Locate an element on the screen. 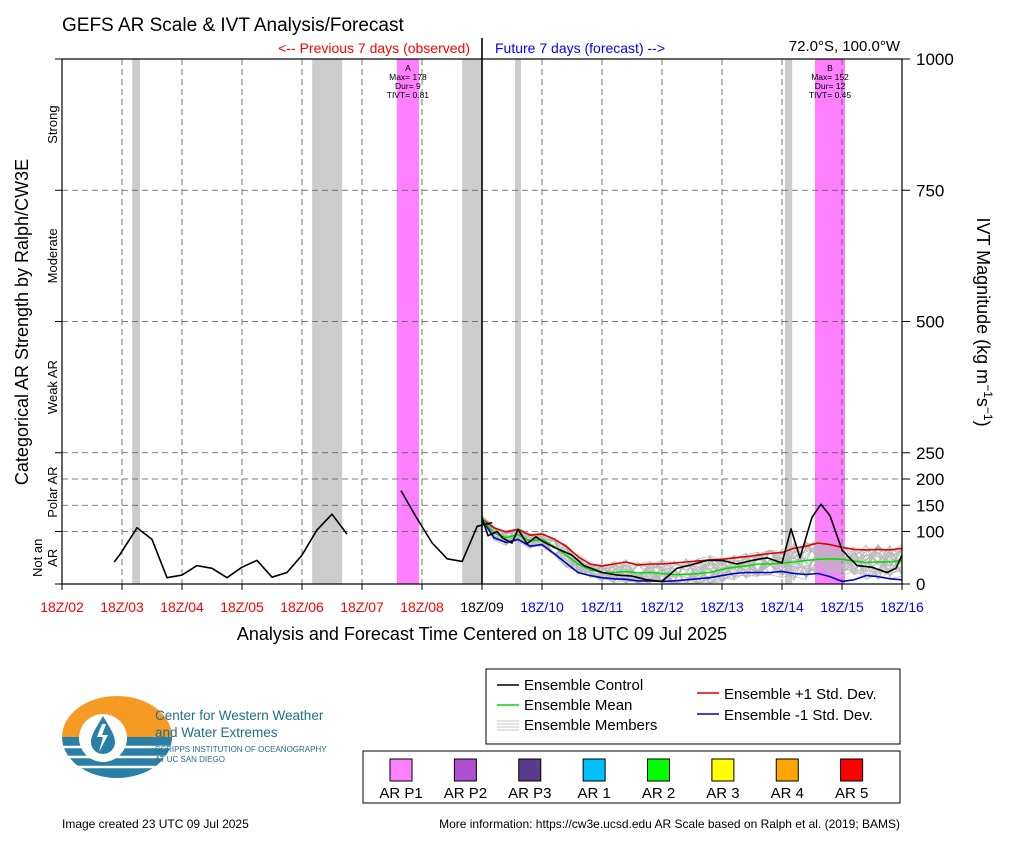 The width and height of the screenshot is (1010, 846). ar-scale-label-7: AR 5 is located at coordinates (851, 793).